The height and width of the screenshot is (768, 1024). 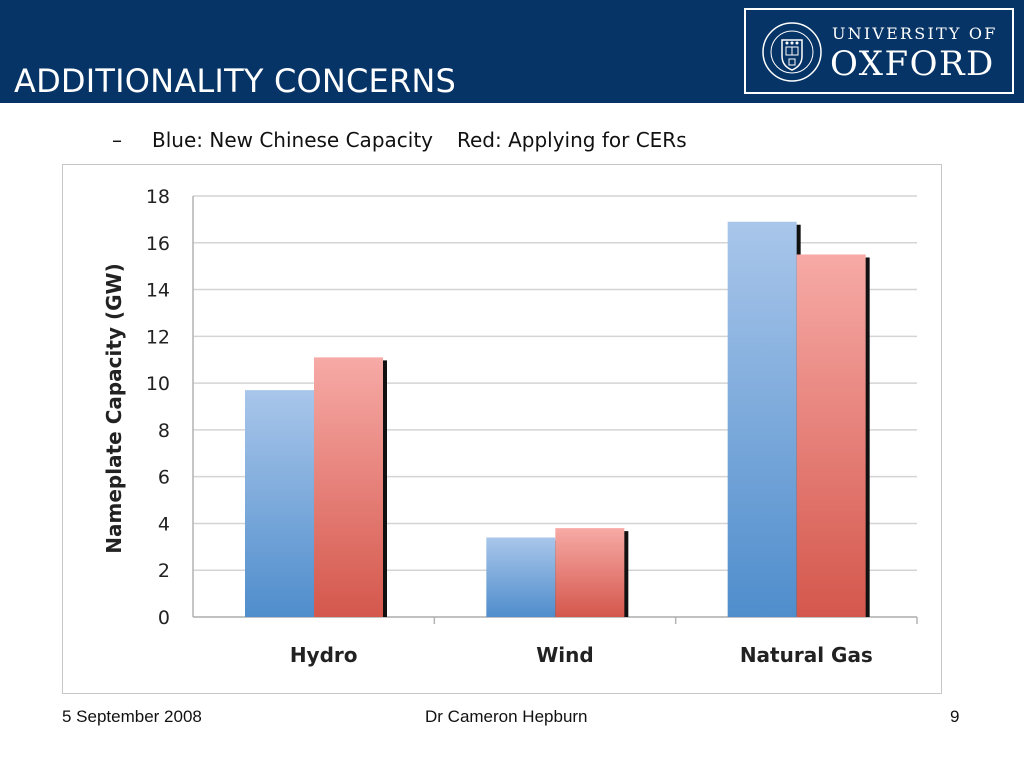 What do you see at coordinates (912, 64) in the screenshot?
I see `logo-text-oxford: OXFORD` at bounding box center [912, 64].